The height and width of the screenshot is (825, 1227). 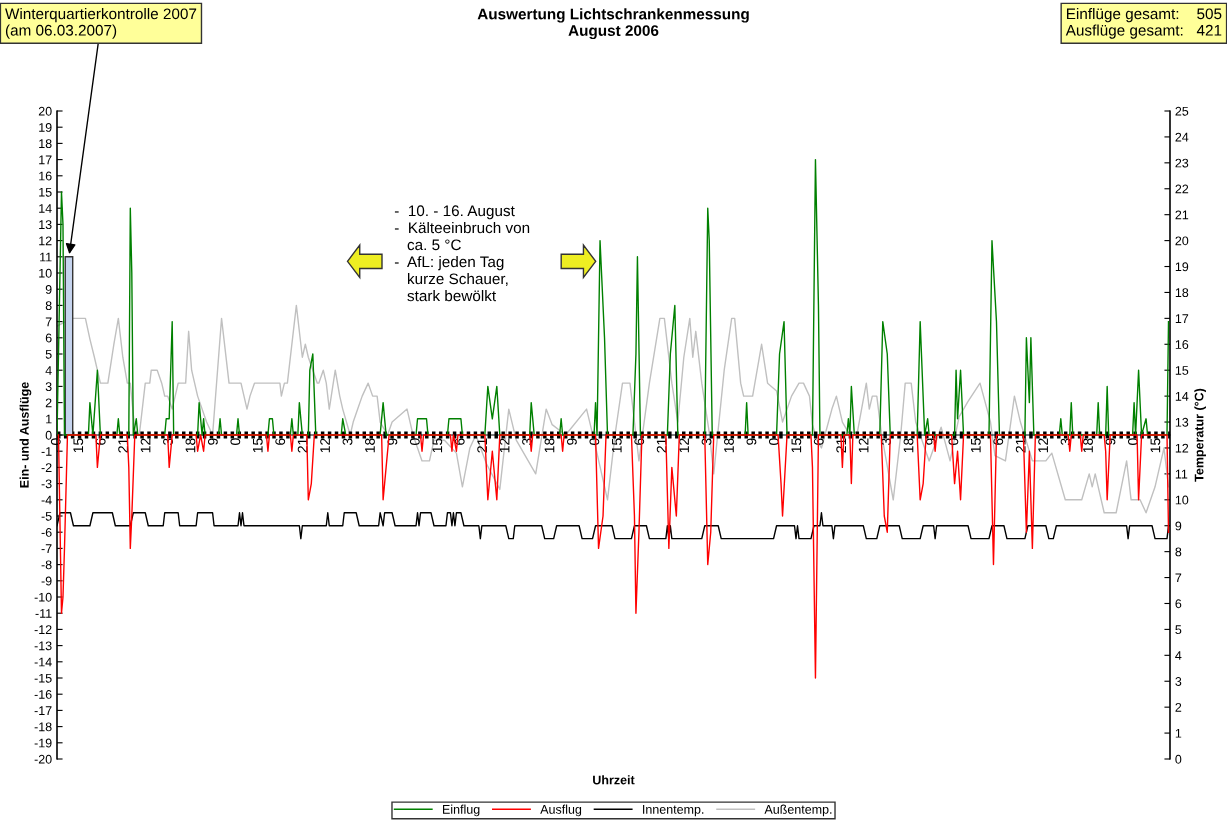 I want to click on legend-label: Außentemp., so click(x=798, y=810).